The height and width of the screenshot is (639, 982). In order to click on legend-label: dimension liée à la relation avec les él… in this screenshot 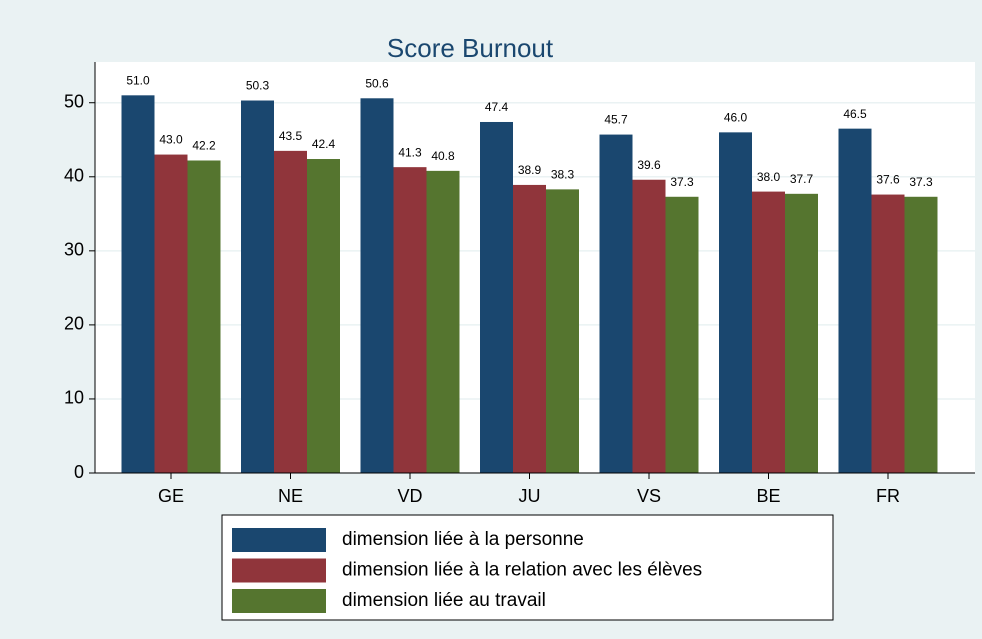, I will do `click(522, 570)`.